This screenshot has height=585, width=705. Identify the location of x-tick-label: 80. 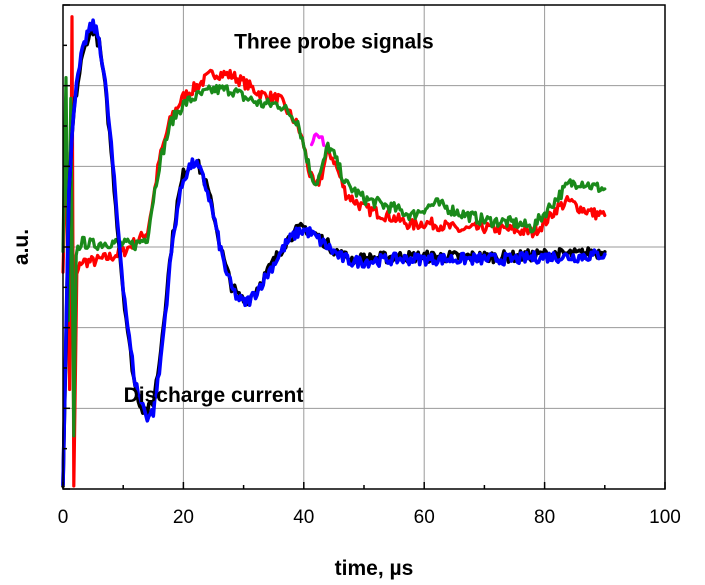
(544, 517).